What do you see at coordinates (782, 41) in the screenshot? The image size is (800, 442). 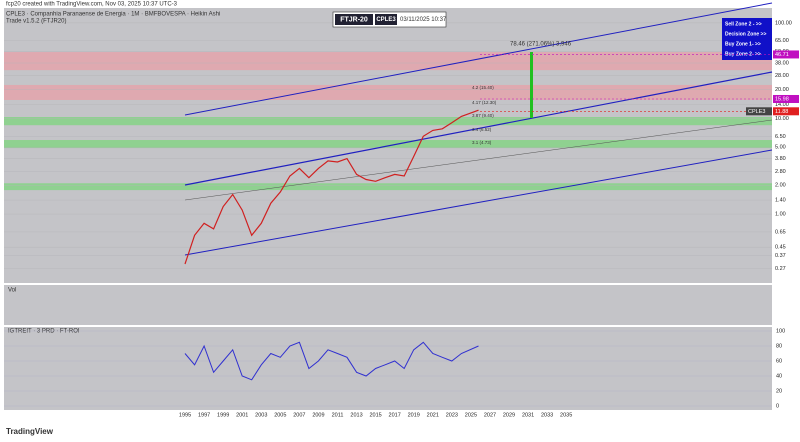 I see `y-tick-label: 65.00` at bounding box center [782, 41].